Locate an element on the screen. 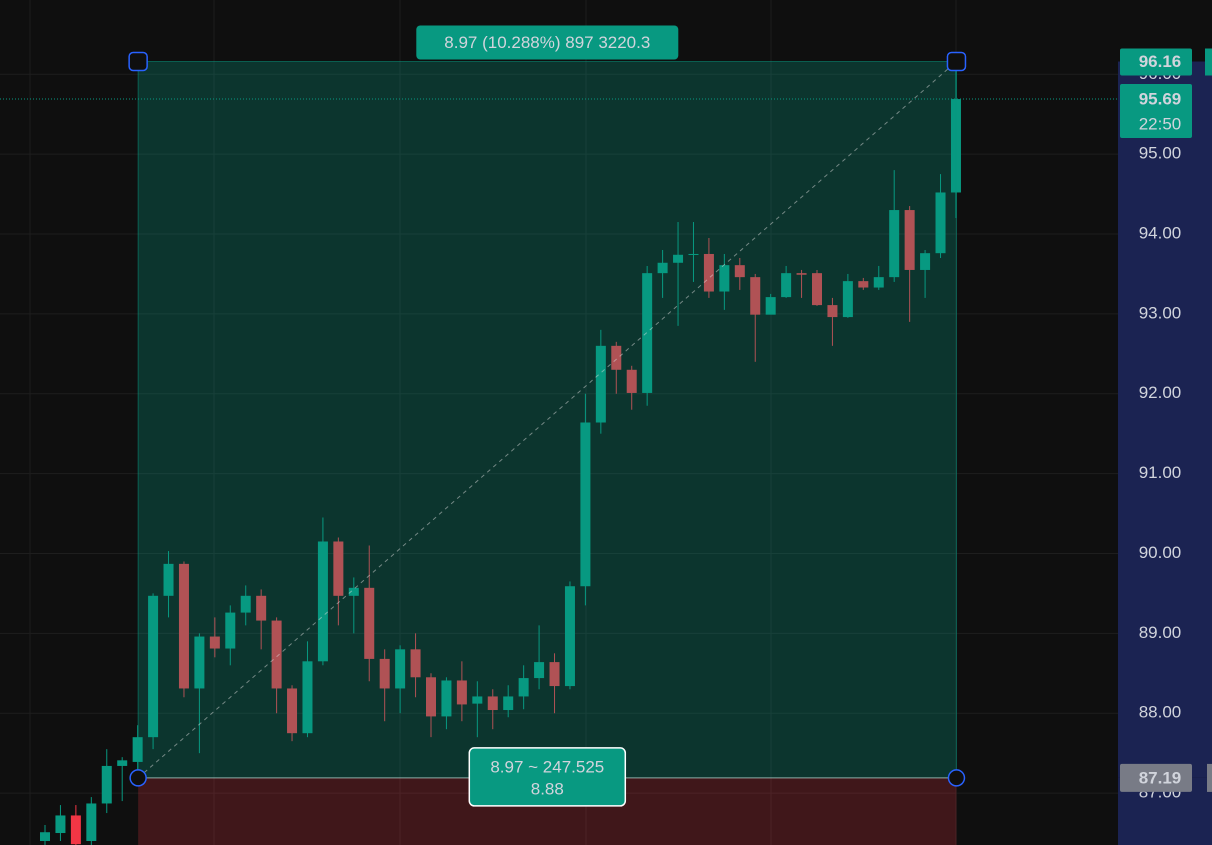  axis-range-band is located at coordinates (1165, 419).